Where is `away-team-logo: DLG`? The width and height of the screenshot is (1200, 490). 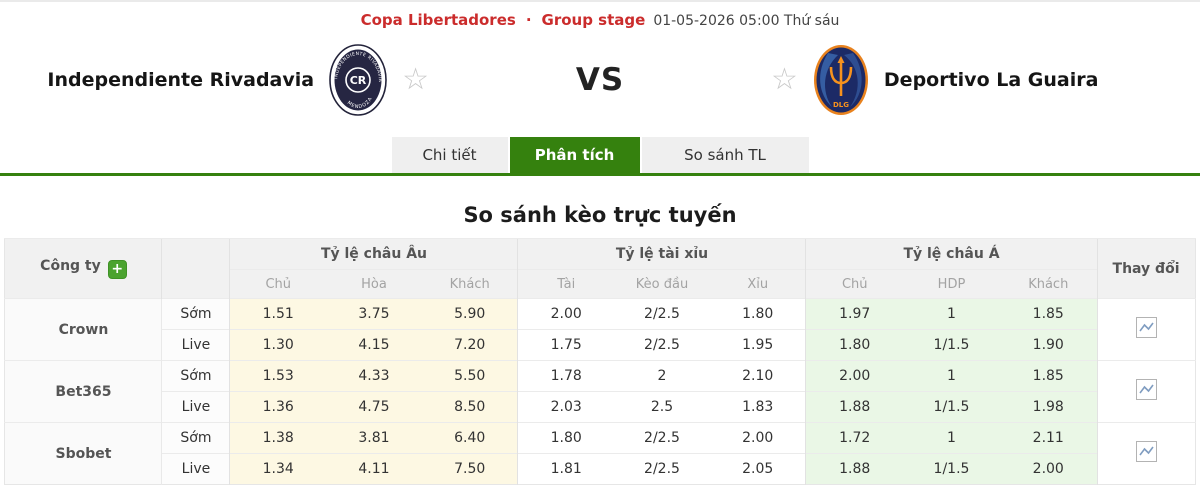 away-team-logo: DLG is located at coordinates (840, 80).